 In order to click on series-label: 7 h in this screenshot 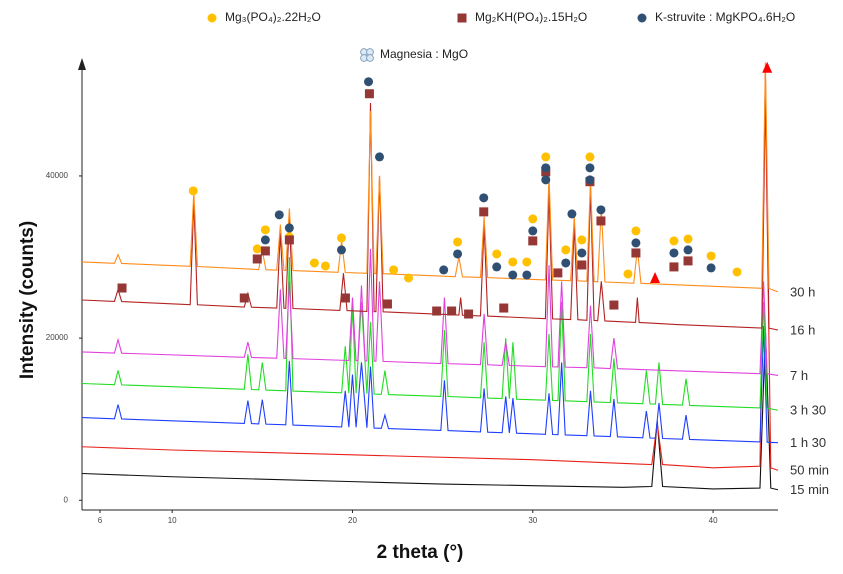, I will do `click(799, 375)`.